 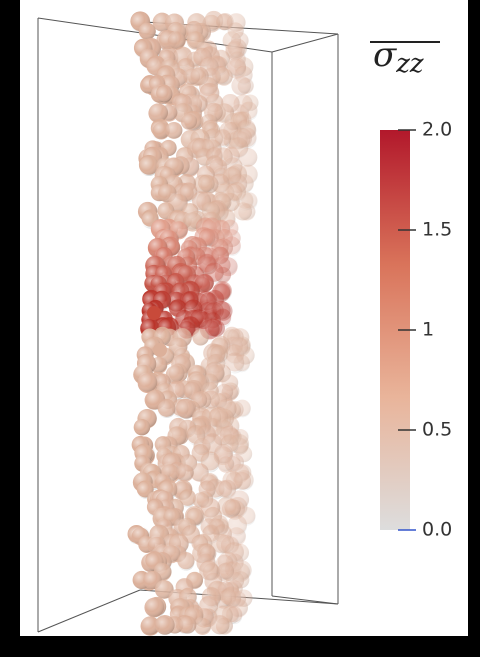 I want to click on tick-label: 0.0, so click(x=437, y=530).